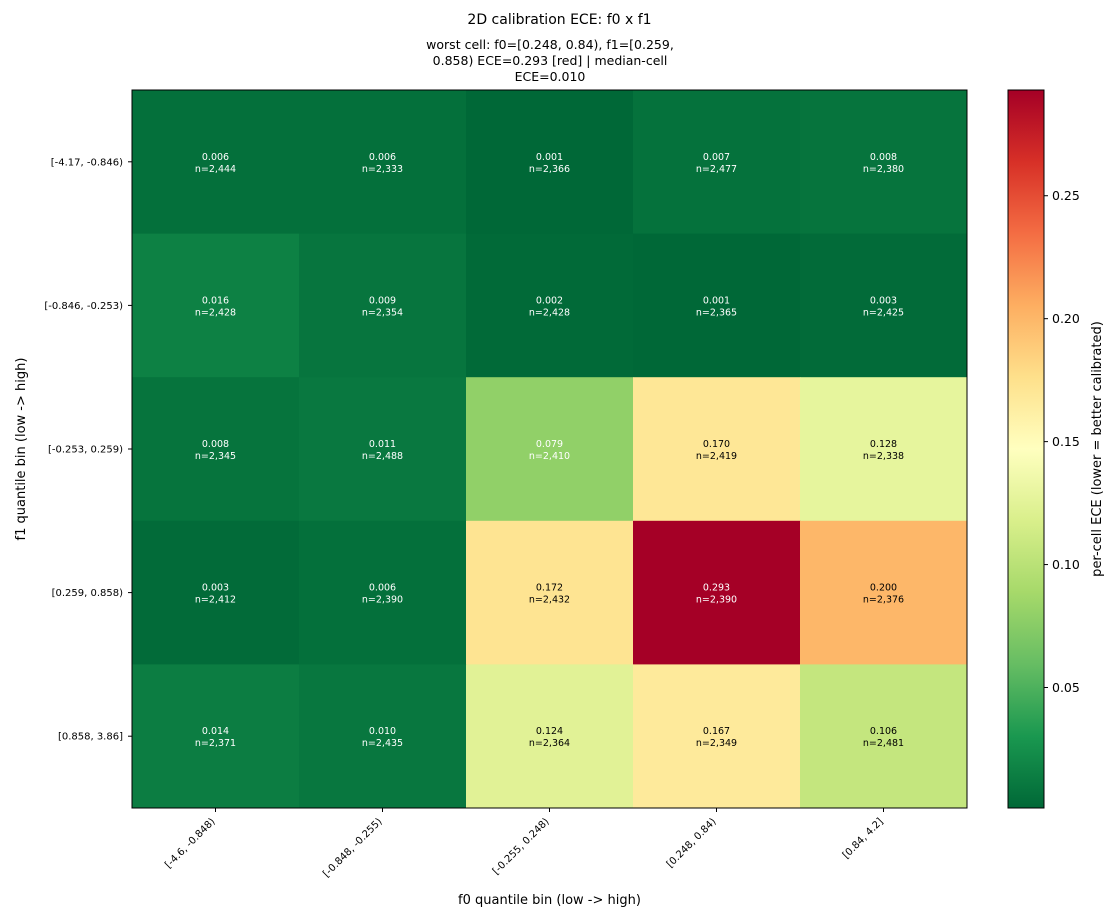 The image size is (1119, 921). I want to click on cell-count-label: n=2,349, so click(716, 743).